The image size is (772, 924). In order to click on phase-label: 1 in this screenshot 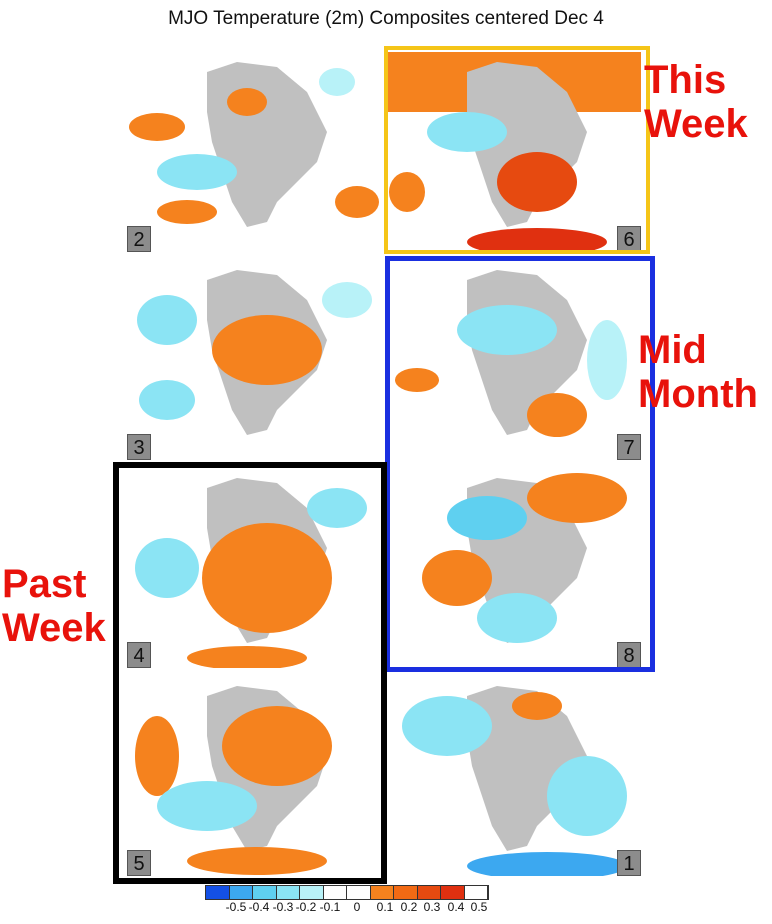, I will do `click(629, 863)`.